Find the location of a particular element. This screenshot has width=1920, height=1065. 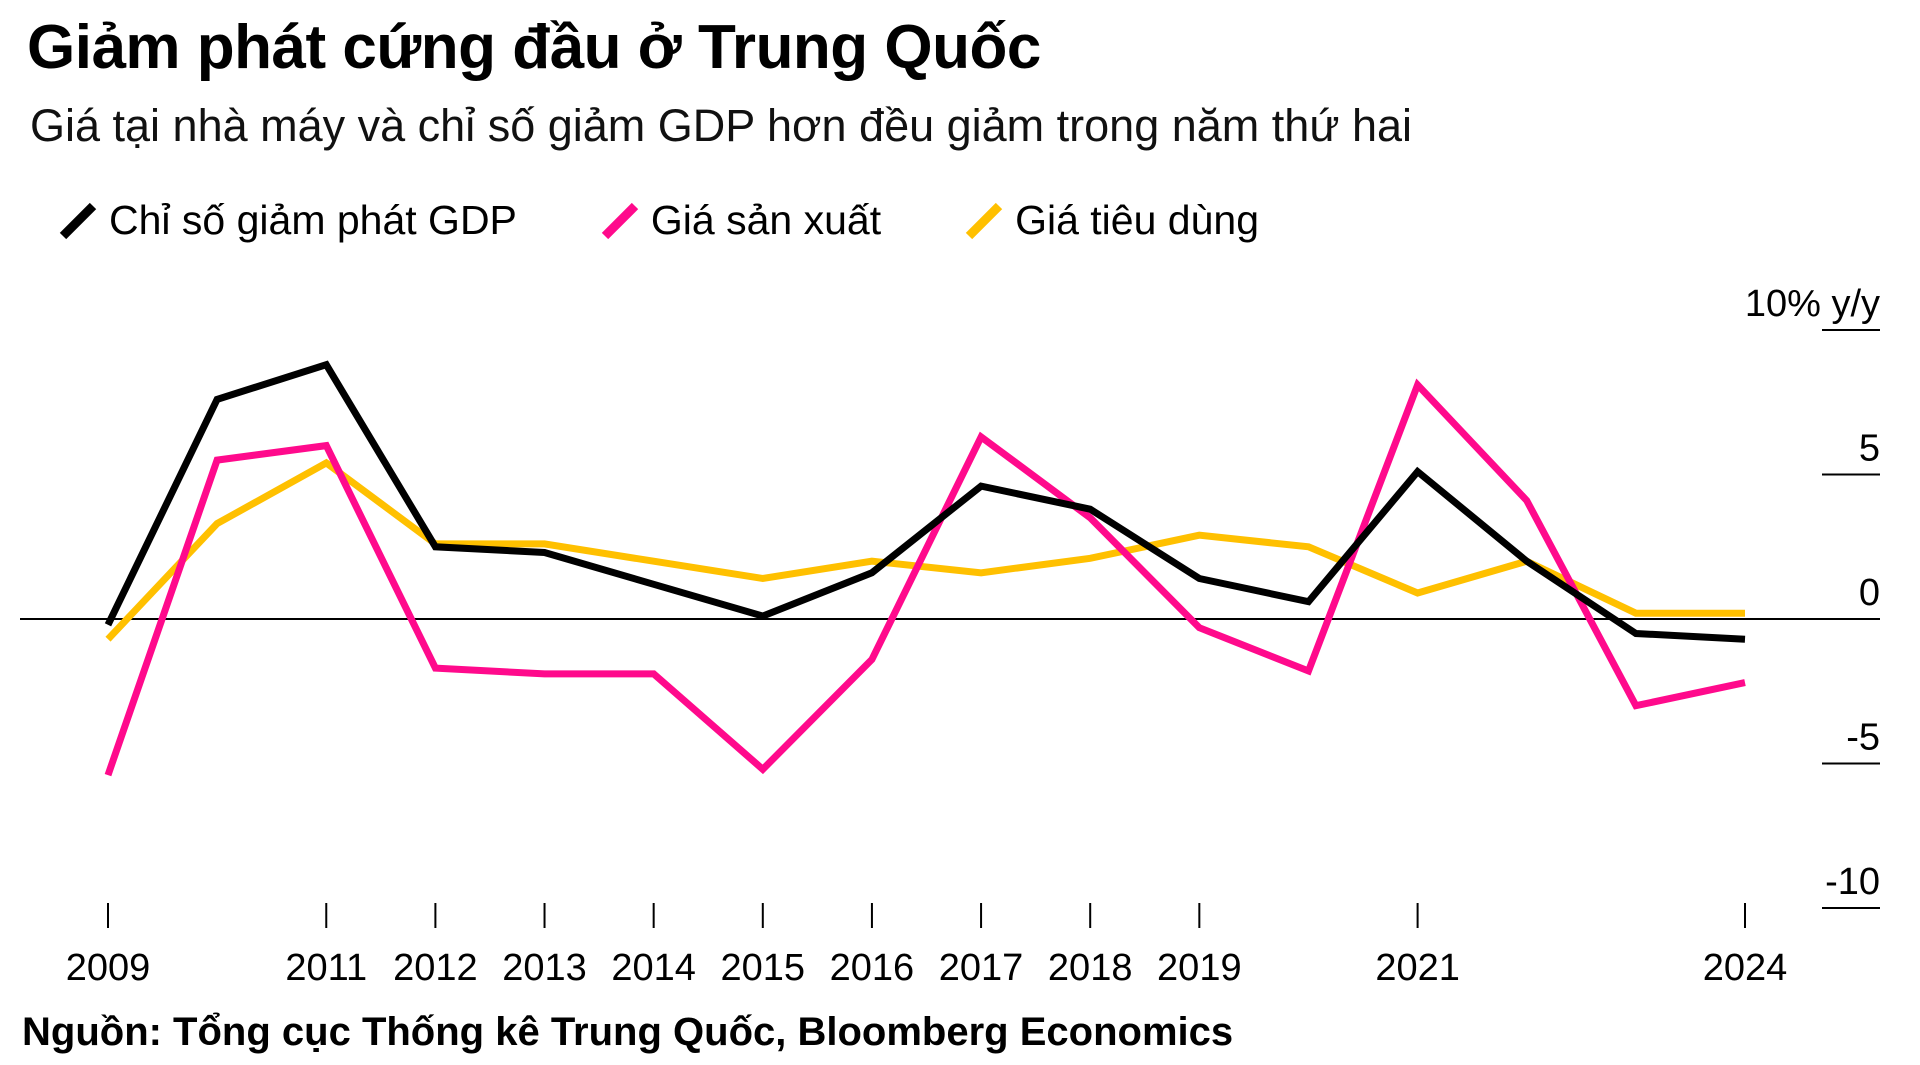

x-tick-label: 2011 is located at coordinates (326, 968).